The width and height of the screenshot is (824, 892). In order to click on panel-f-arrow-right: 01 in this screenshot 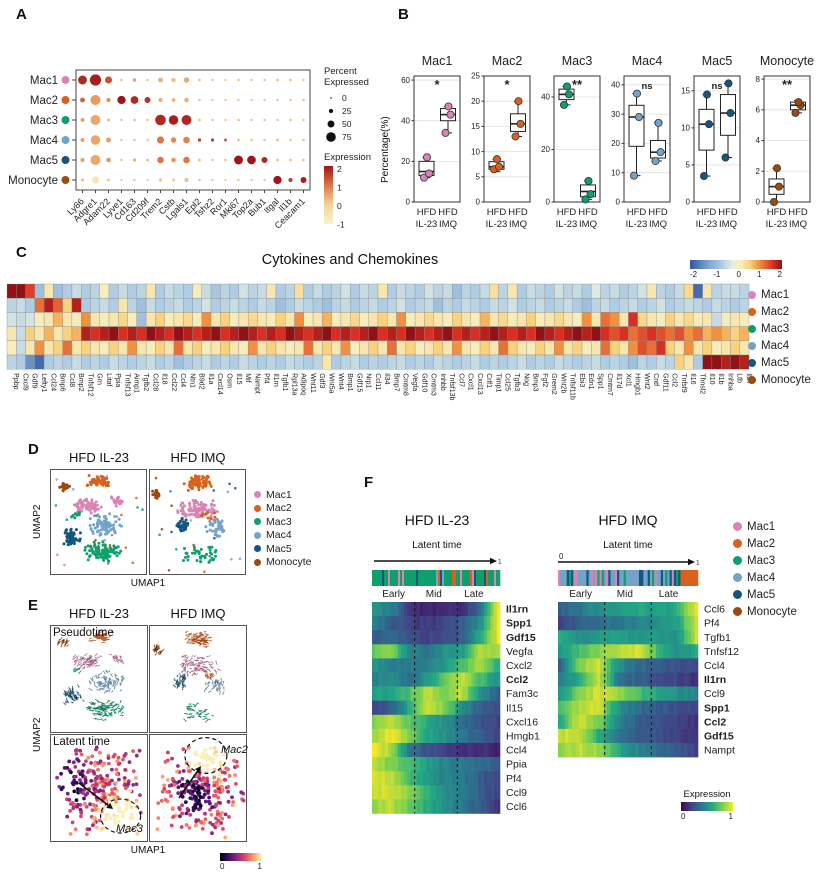, I will do `click(629, 559)`.